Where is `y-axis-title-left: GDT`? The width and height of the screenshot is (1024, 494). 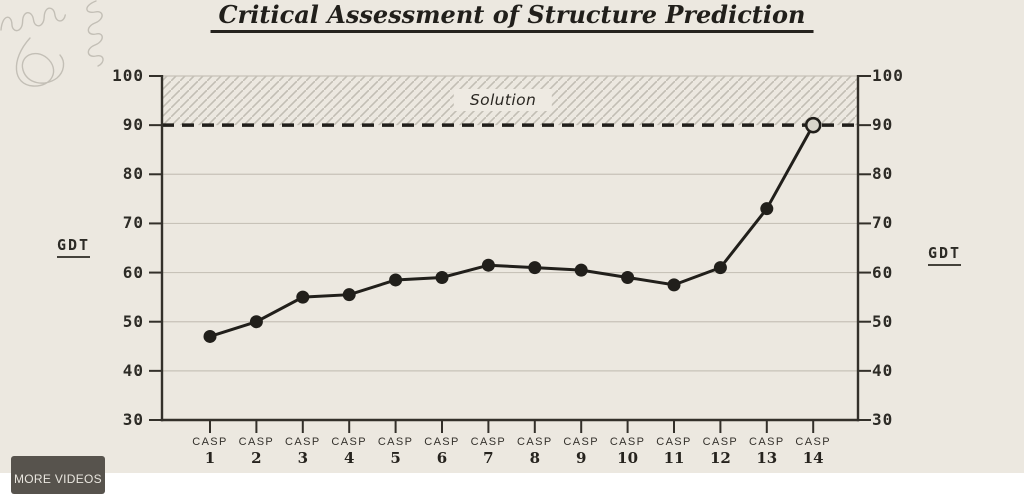 y-axis-title-left: GDT is located at coordinates (74, 247).